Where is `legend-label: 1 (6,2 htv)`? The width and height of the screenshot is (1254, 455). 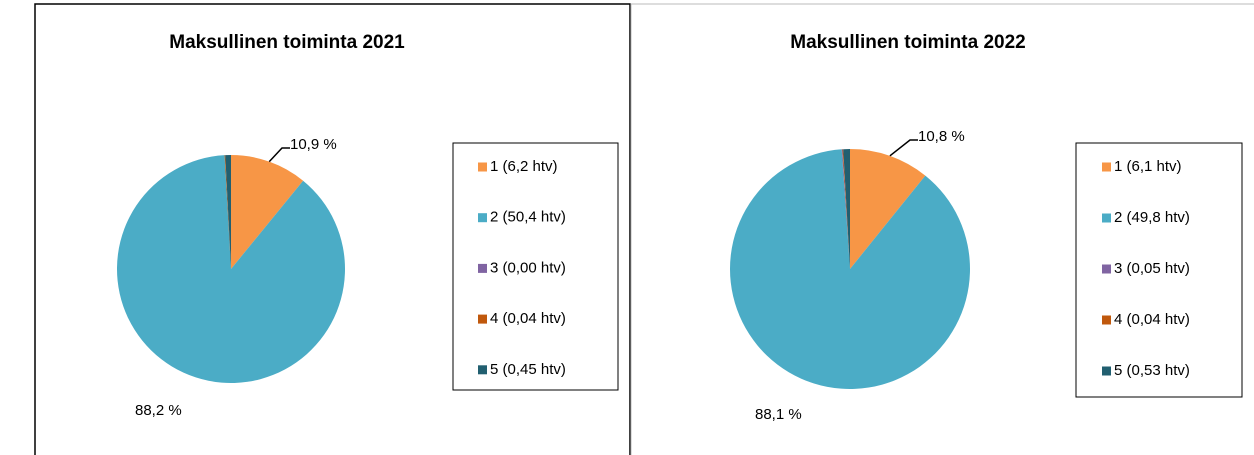 legend-label: 1 (6,2 htv) is located at coordinates (524, 166).